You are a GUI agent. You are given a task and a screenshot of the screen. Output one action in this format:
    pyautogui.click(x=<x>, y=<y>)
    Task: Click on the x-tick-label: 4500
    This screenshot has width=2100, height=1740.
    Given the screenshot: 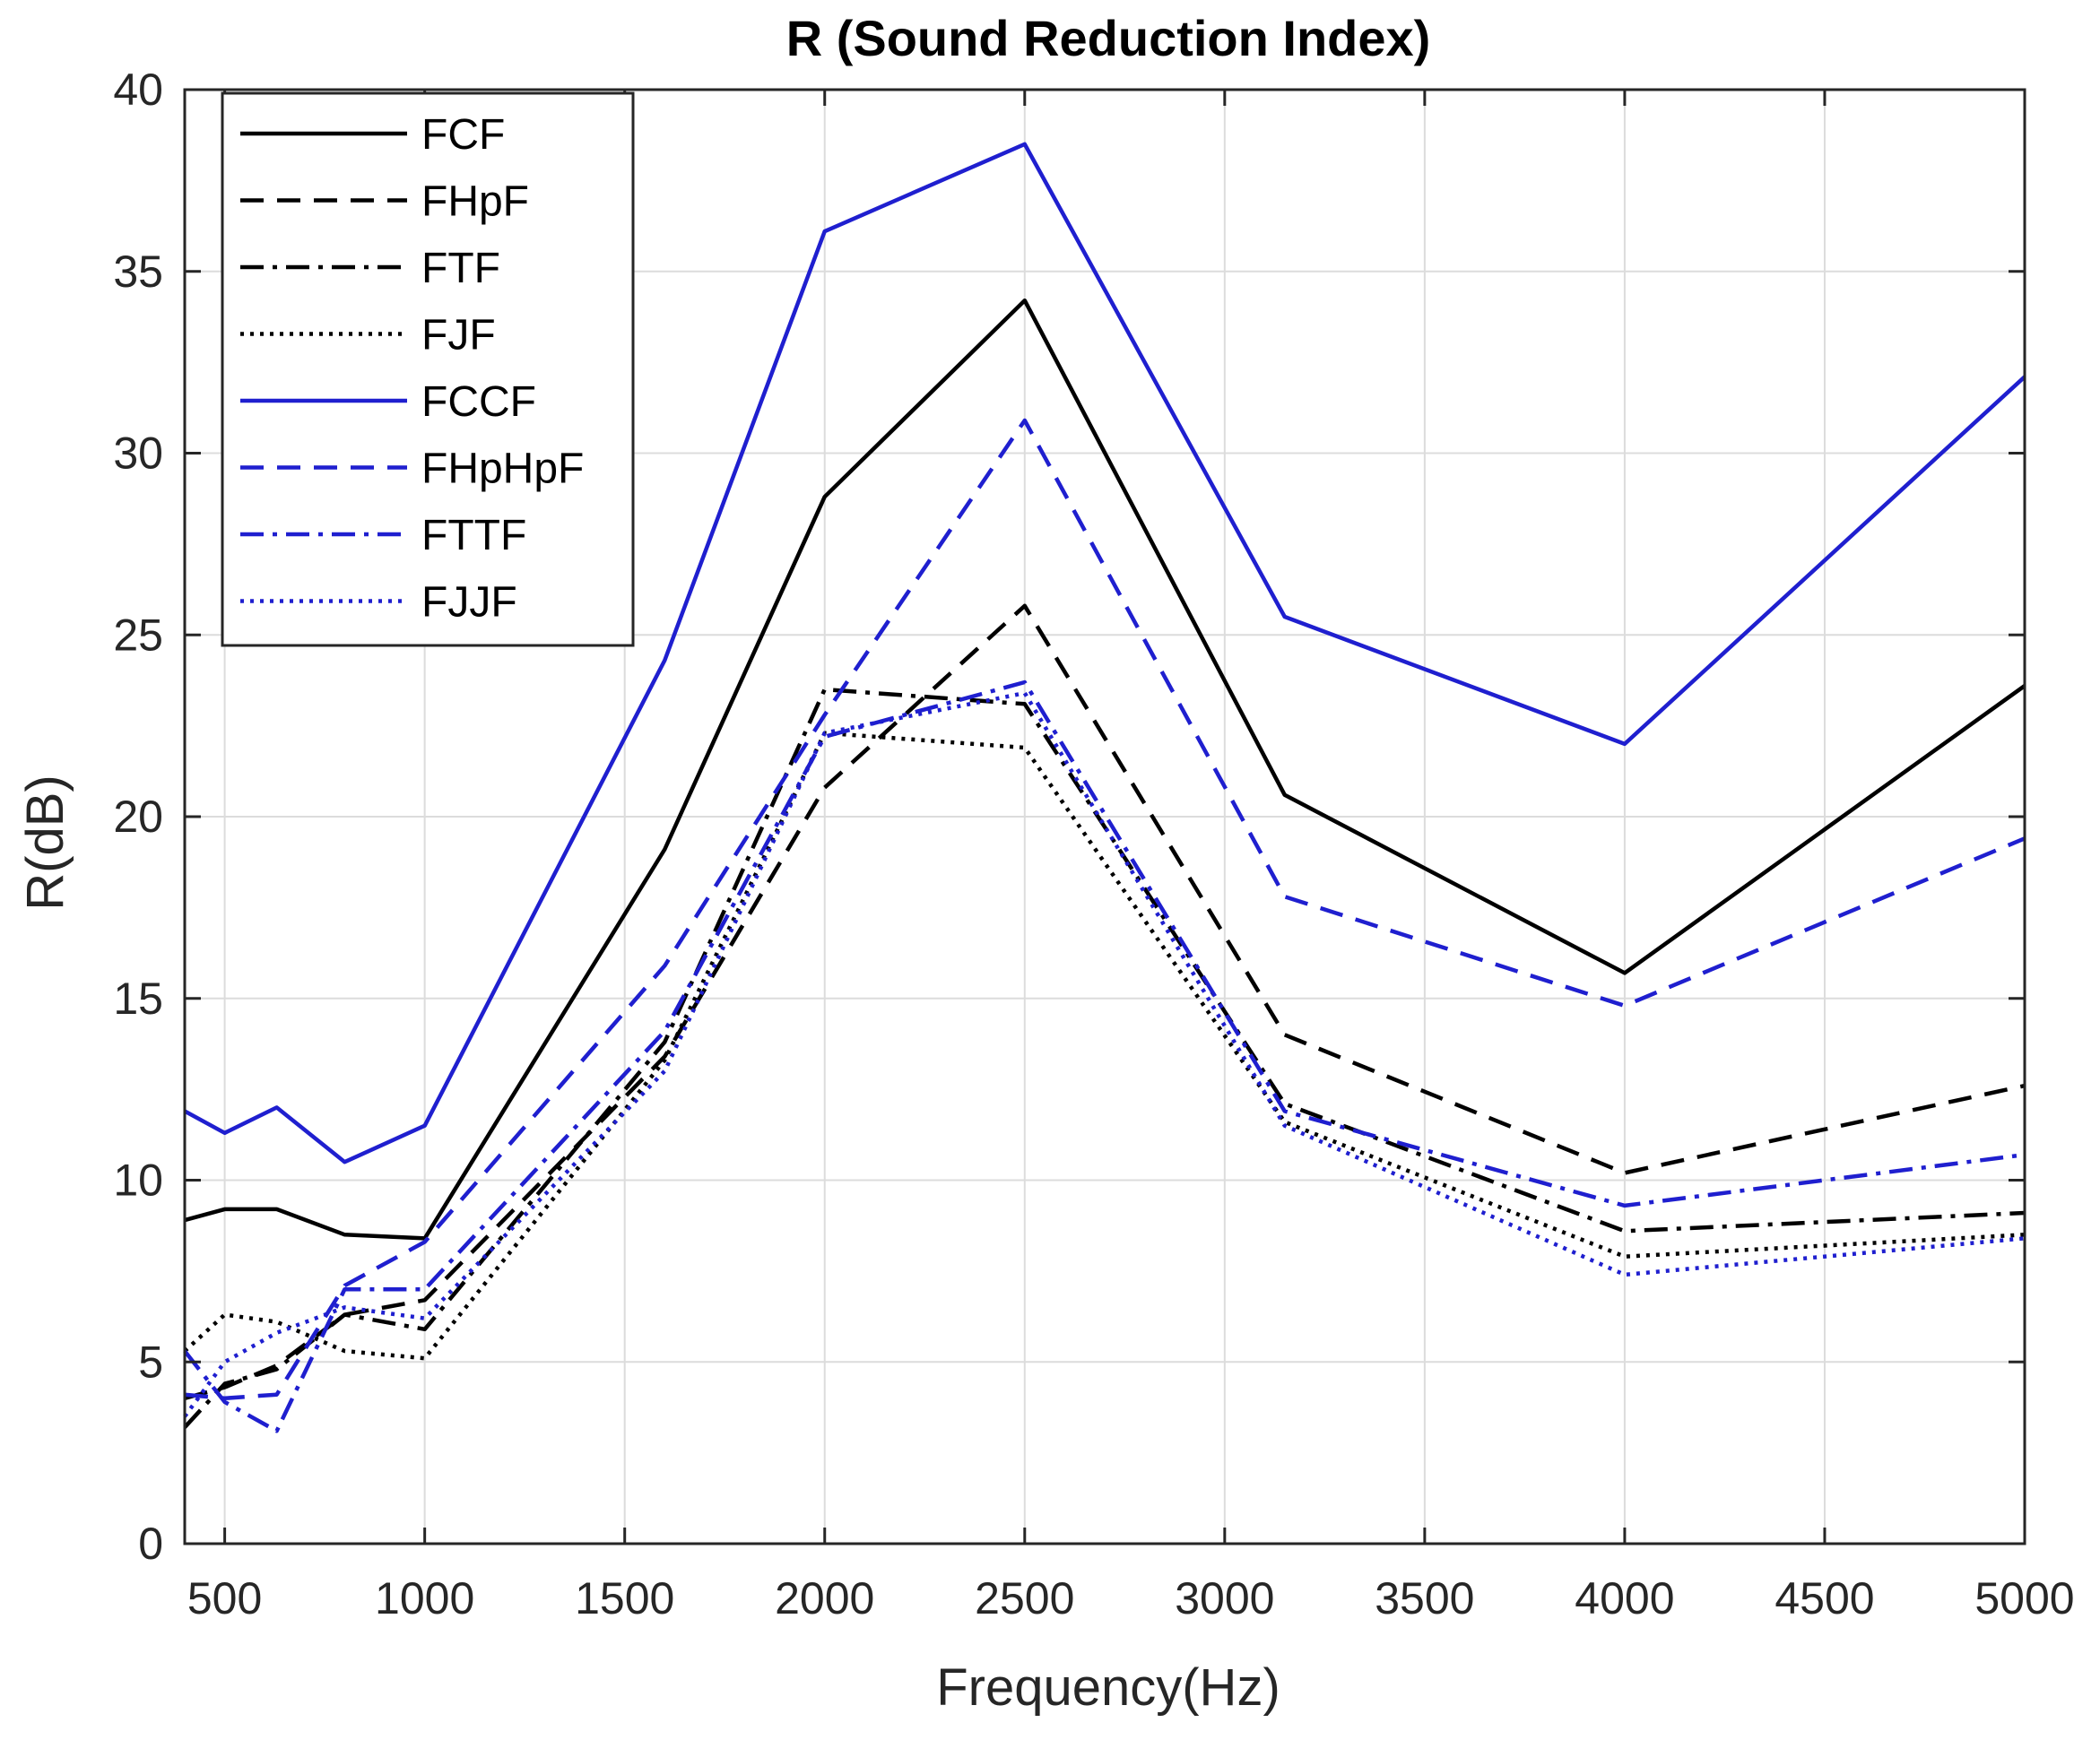 What is the action you would take?
    pyautogui.click(x=1824, y=1598)
    